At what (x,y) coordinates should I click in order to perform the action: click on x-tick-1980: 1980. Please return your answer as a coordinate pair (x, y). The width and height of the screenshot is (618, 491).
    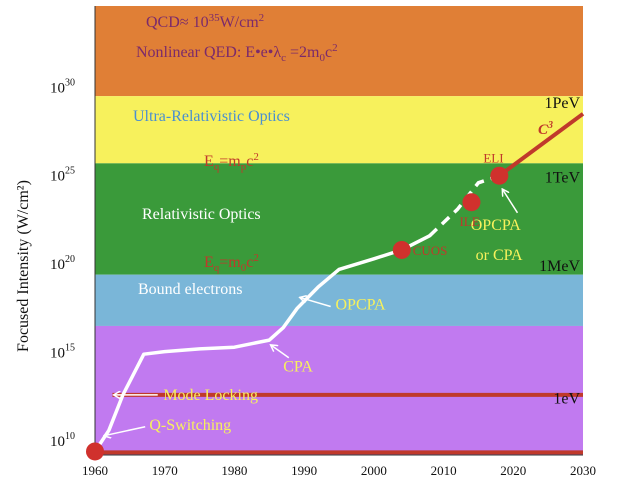
    Looking at the image, I should click on (234, 470).